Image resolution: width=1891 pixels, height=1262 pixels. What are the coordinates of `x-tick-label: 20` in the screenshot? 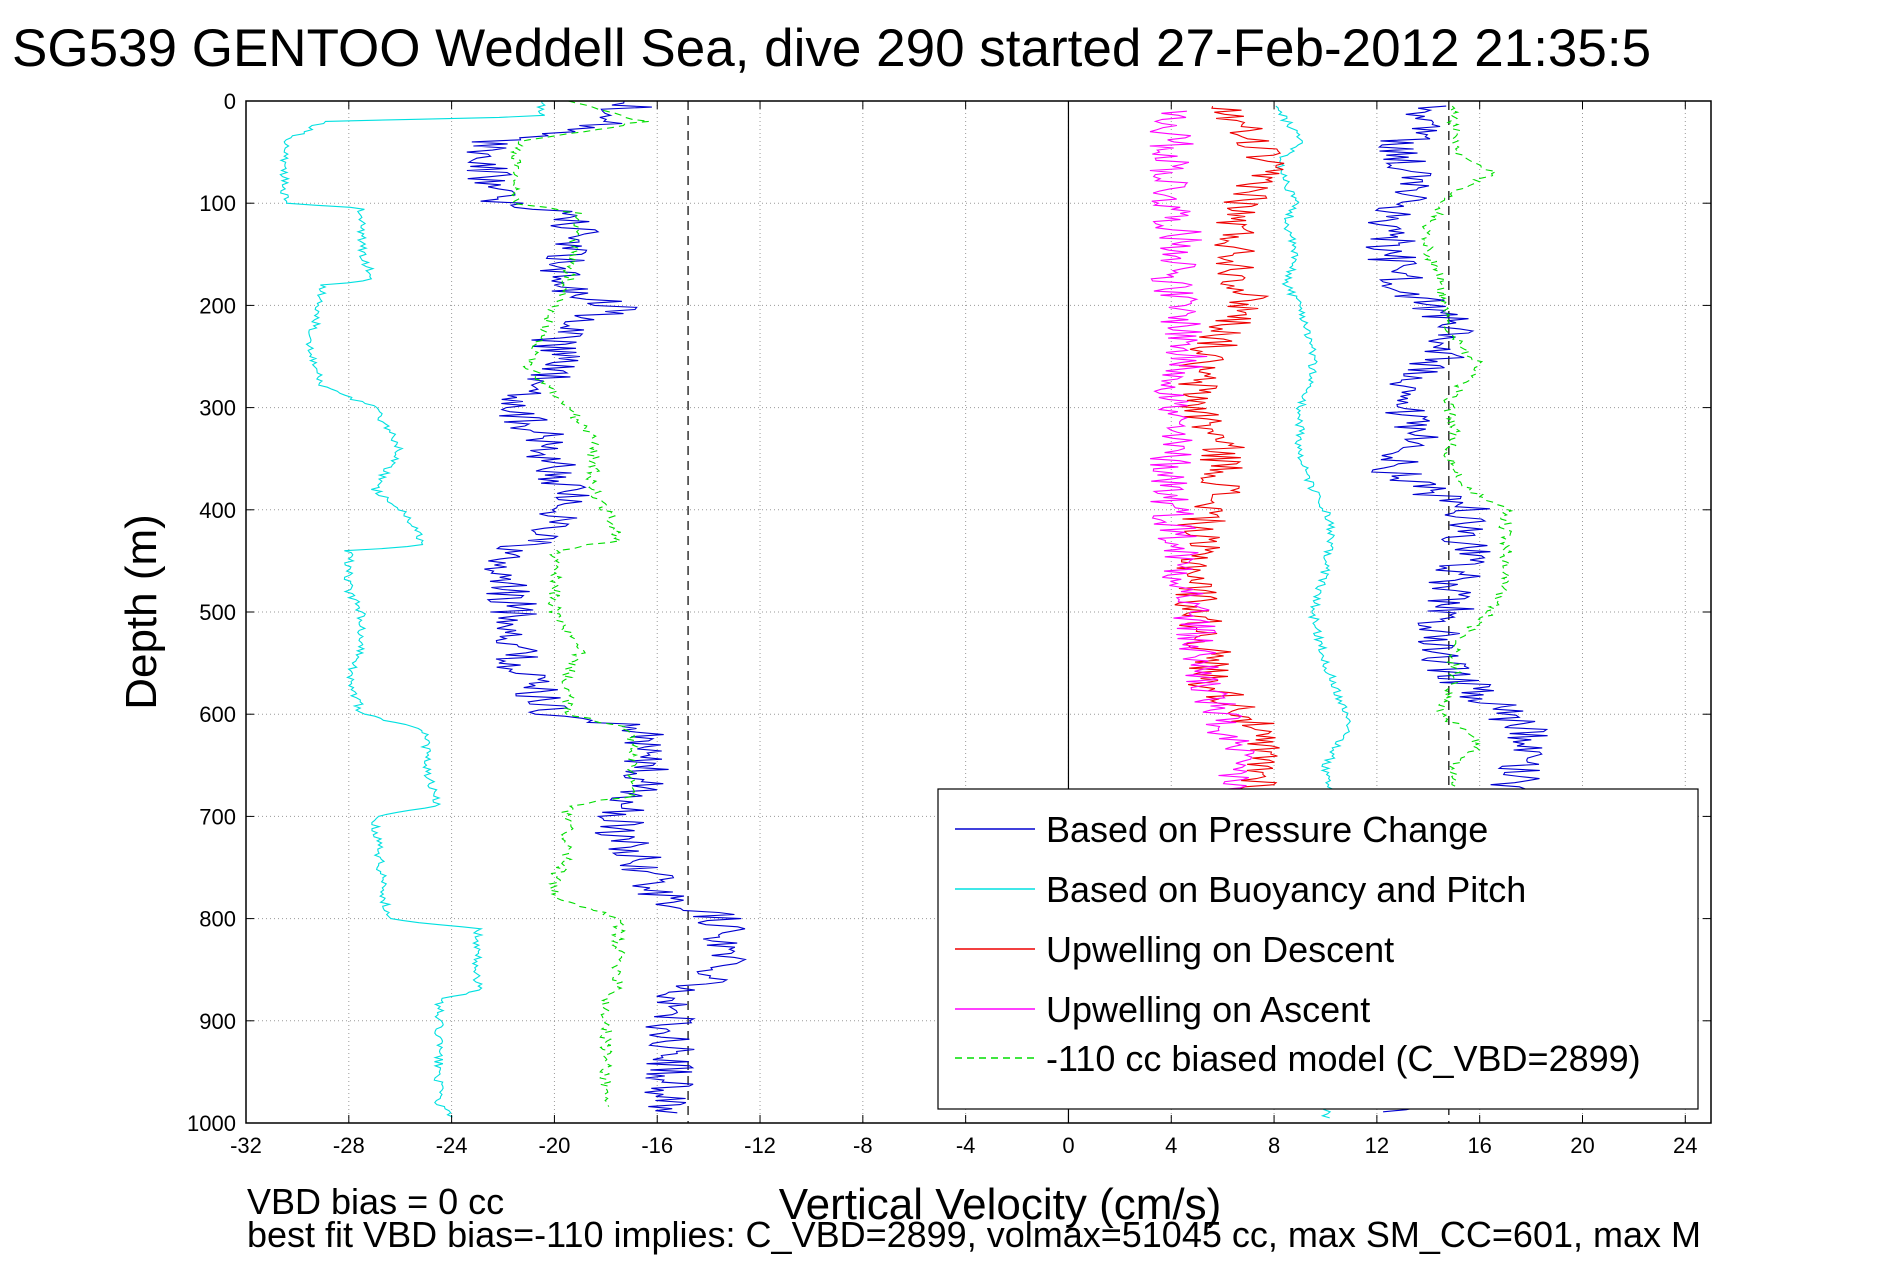 It's located at (1582, 1145).